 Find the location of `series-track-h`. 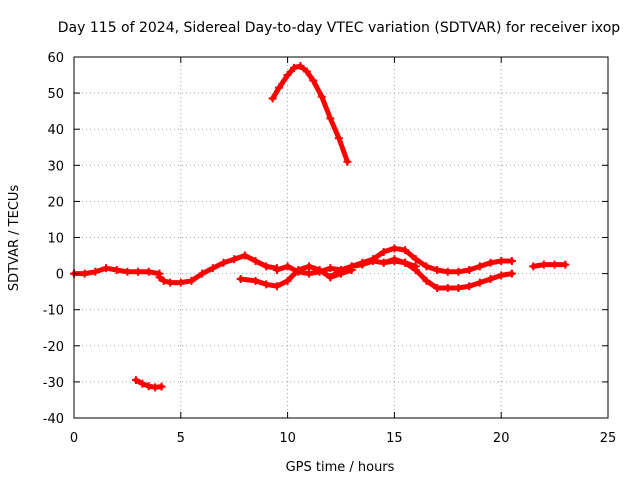

series-track-h is located at coordinates (310, 114).